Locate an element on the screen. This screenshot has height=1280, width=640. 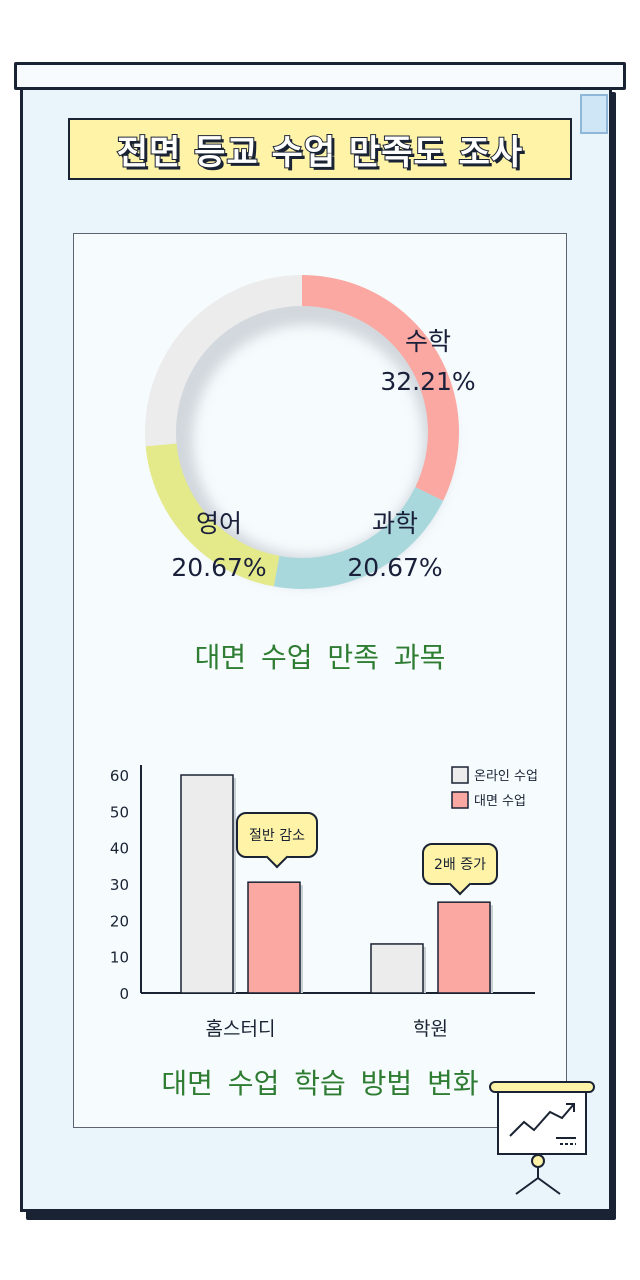
page-title: 전면 등교 수업 만족도 조사 is located at coordinates (320, 153).